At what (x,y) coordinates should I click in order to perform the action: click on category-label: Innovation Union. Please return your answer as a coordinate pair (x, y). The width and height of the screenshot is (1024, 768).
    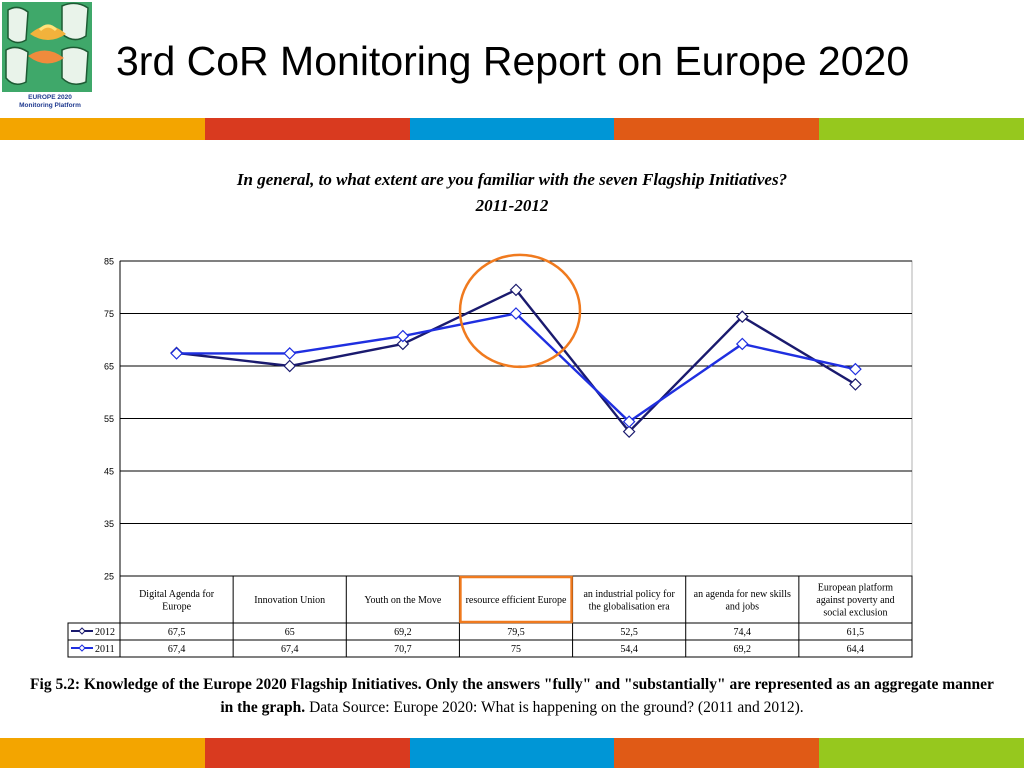
    Looking at the image, I should click on (289, 600).